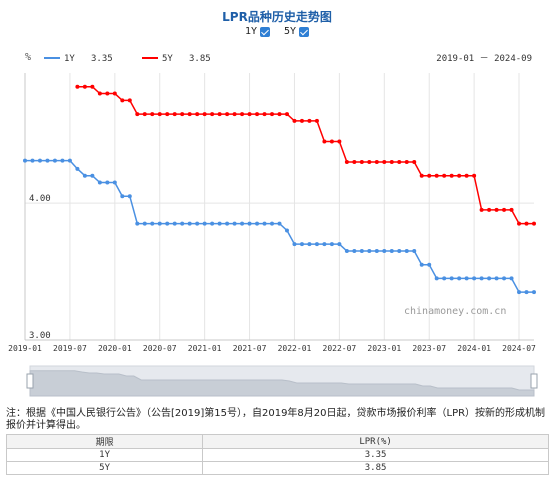 The width and height of the screenshot is (554, 483). I want to click on slider-handle-left, so click(30, 381).